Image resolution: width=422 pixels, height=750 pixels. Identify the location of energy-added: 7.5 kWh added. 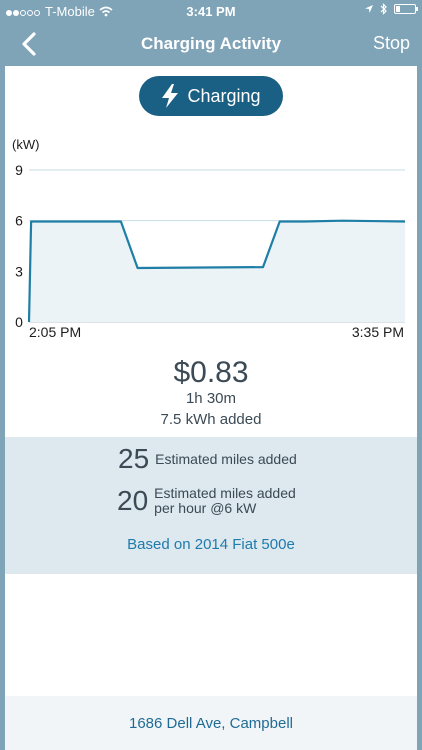
(211, 419).